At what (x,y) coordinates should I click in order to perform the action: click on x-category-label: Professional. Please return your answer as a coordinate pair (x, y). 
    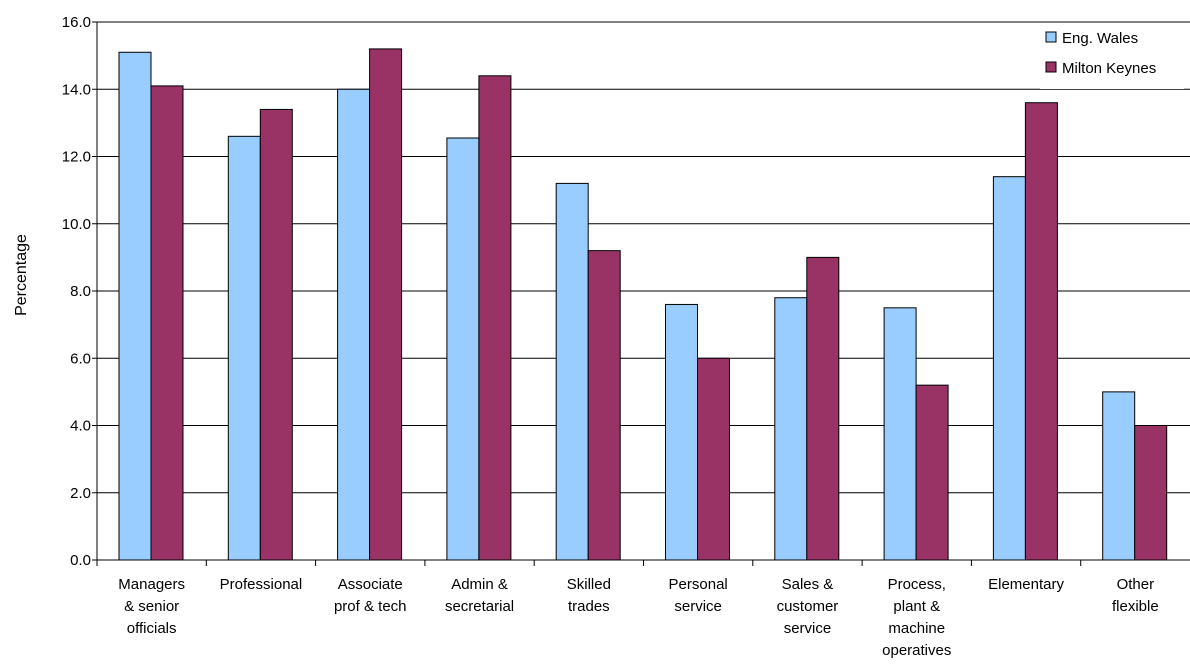
    Looking at the image, I should click on (261, 584).